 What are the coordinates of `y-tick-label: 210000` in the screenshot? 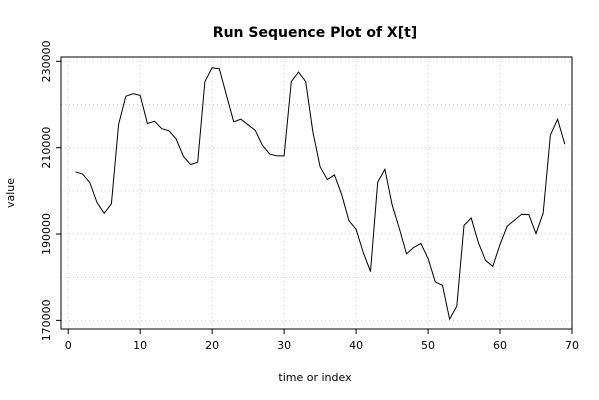 It's located at (46, 148).